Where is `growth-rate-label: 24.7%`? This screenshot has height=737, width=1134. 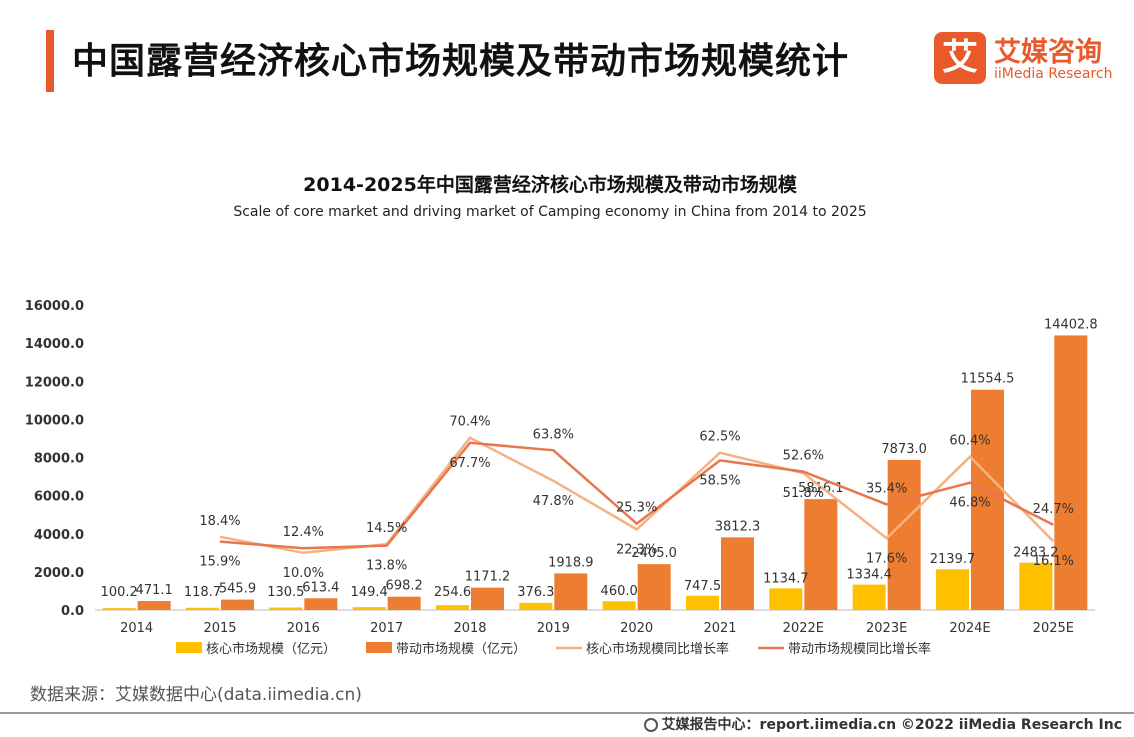 growth-rate-label: 24.7% is located at coordinates (1053, 509).